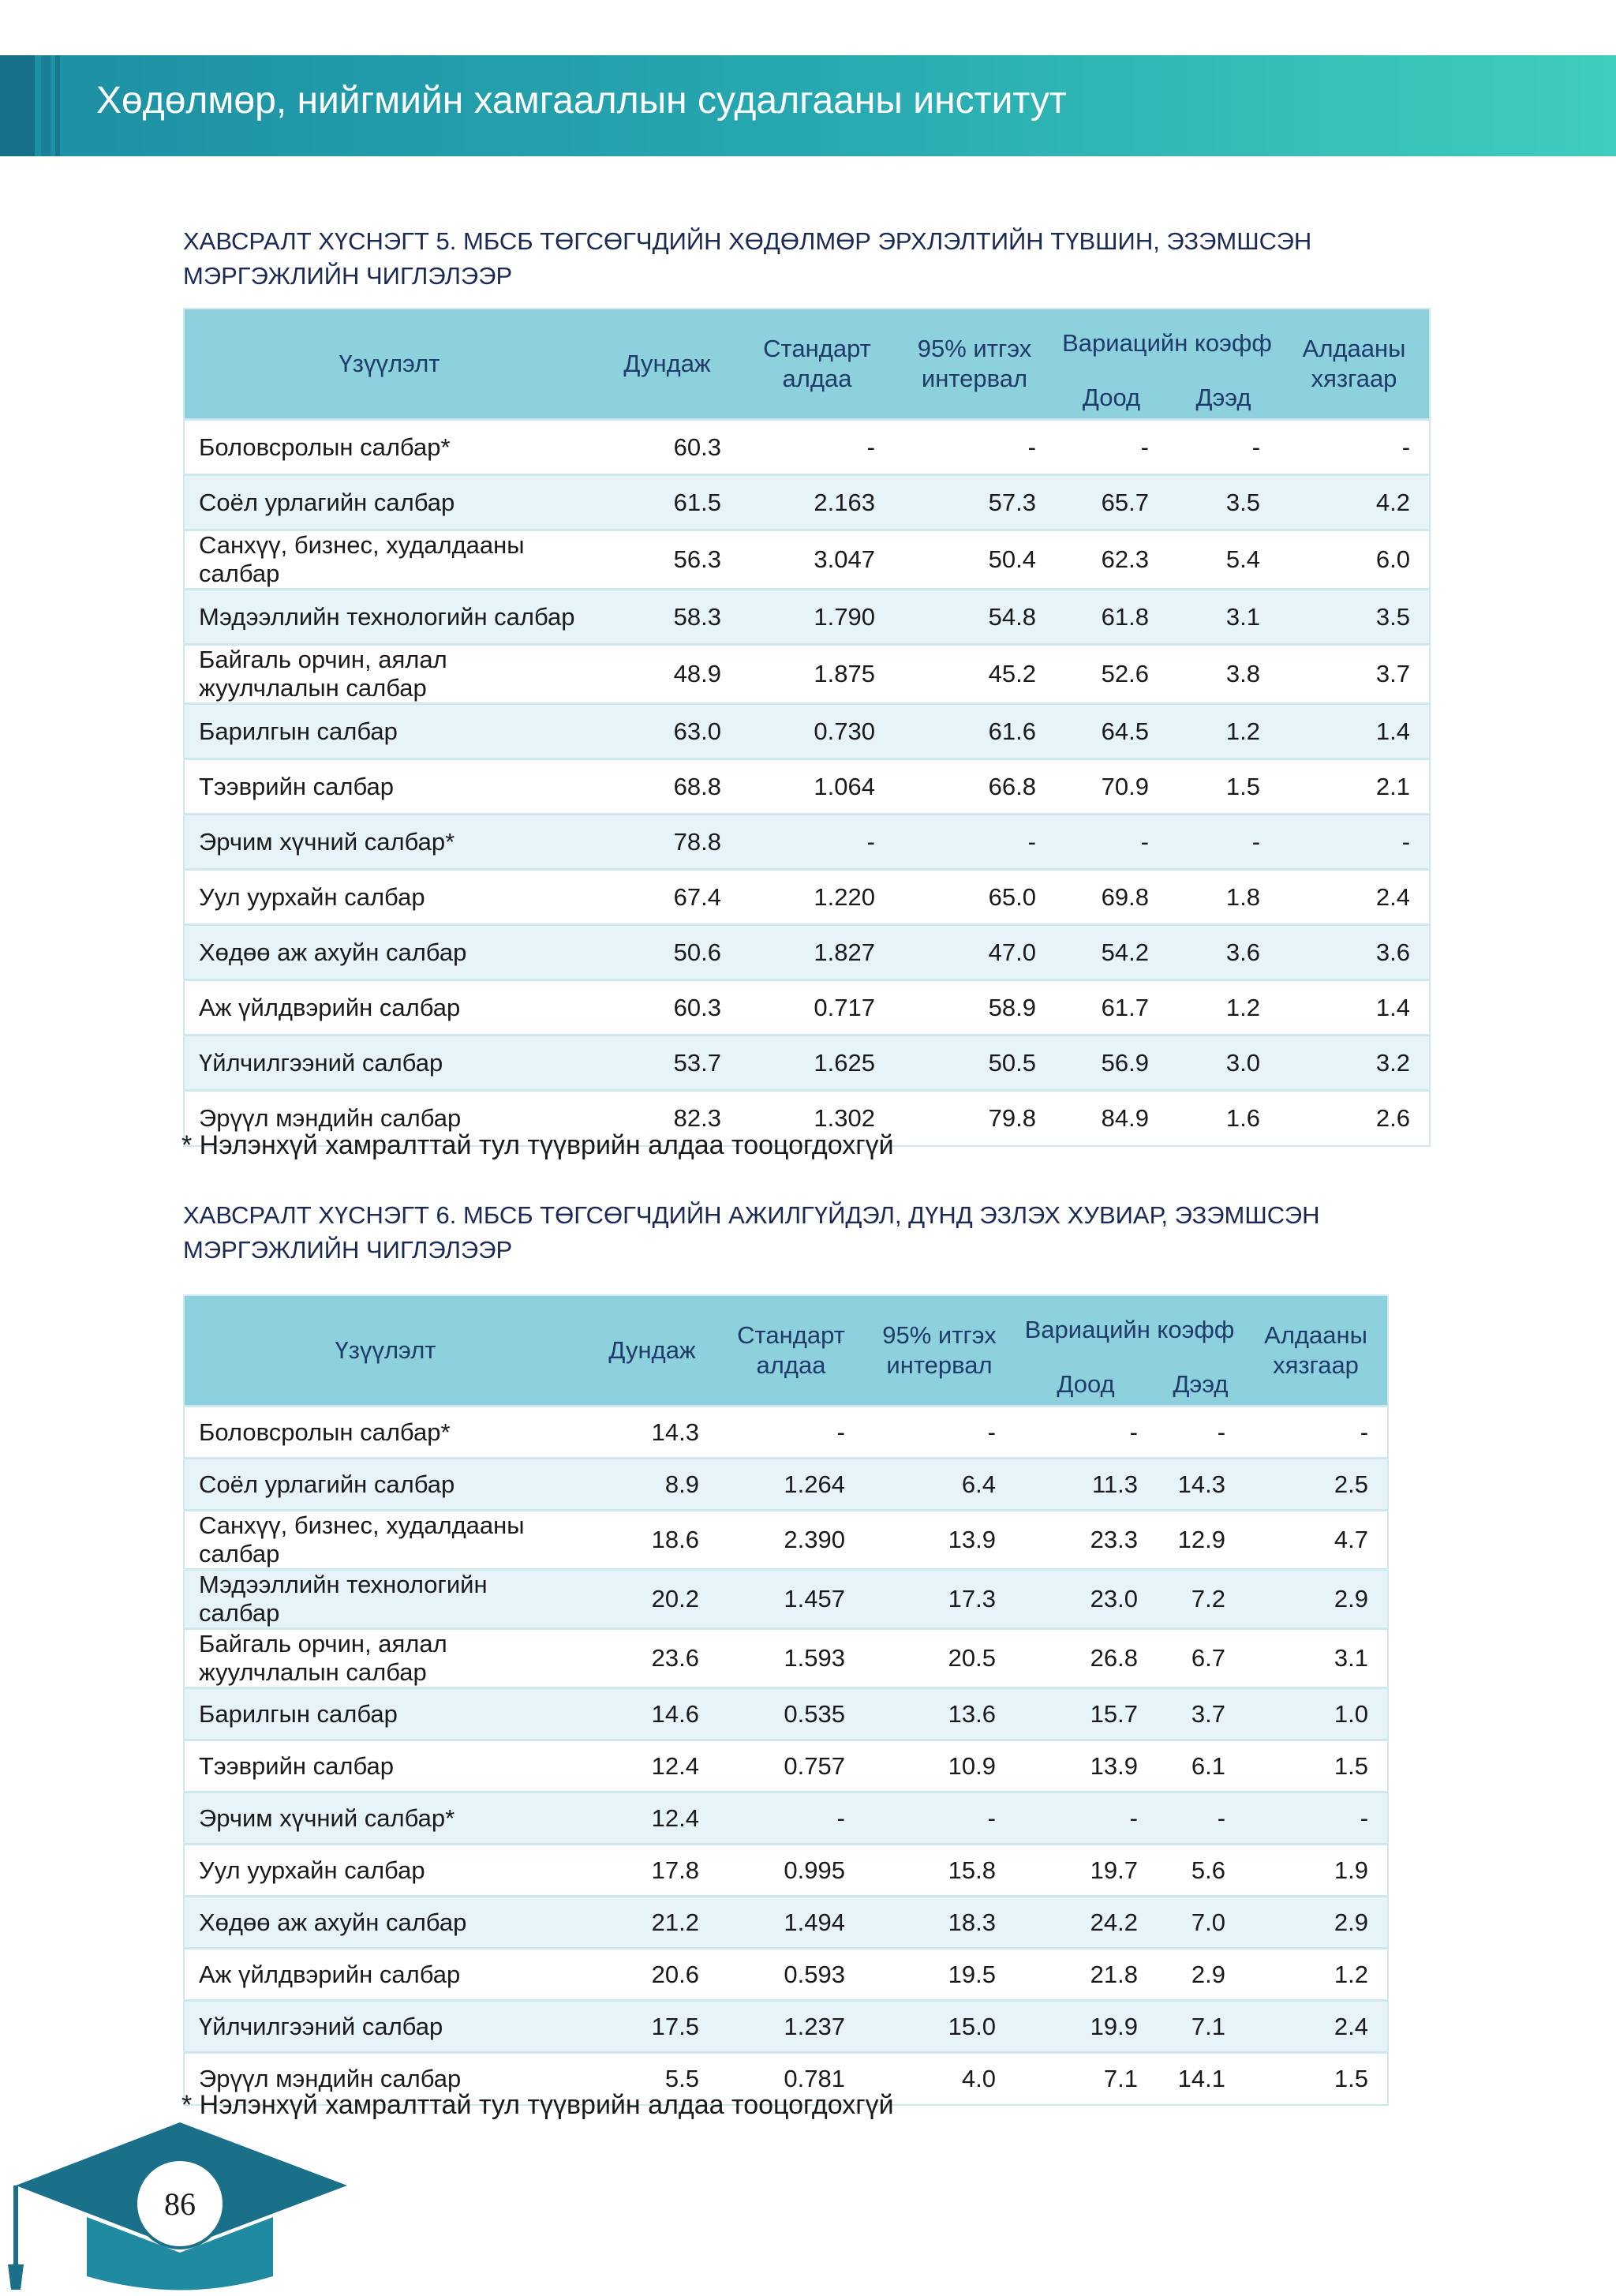 This screenshot has height=2296, width=1616. I want to click on cell: 70.9, so click(1111, 786).